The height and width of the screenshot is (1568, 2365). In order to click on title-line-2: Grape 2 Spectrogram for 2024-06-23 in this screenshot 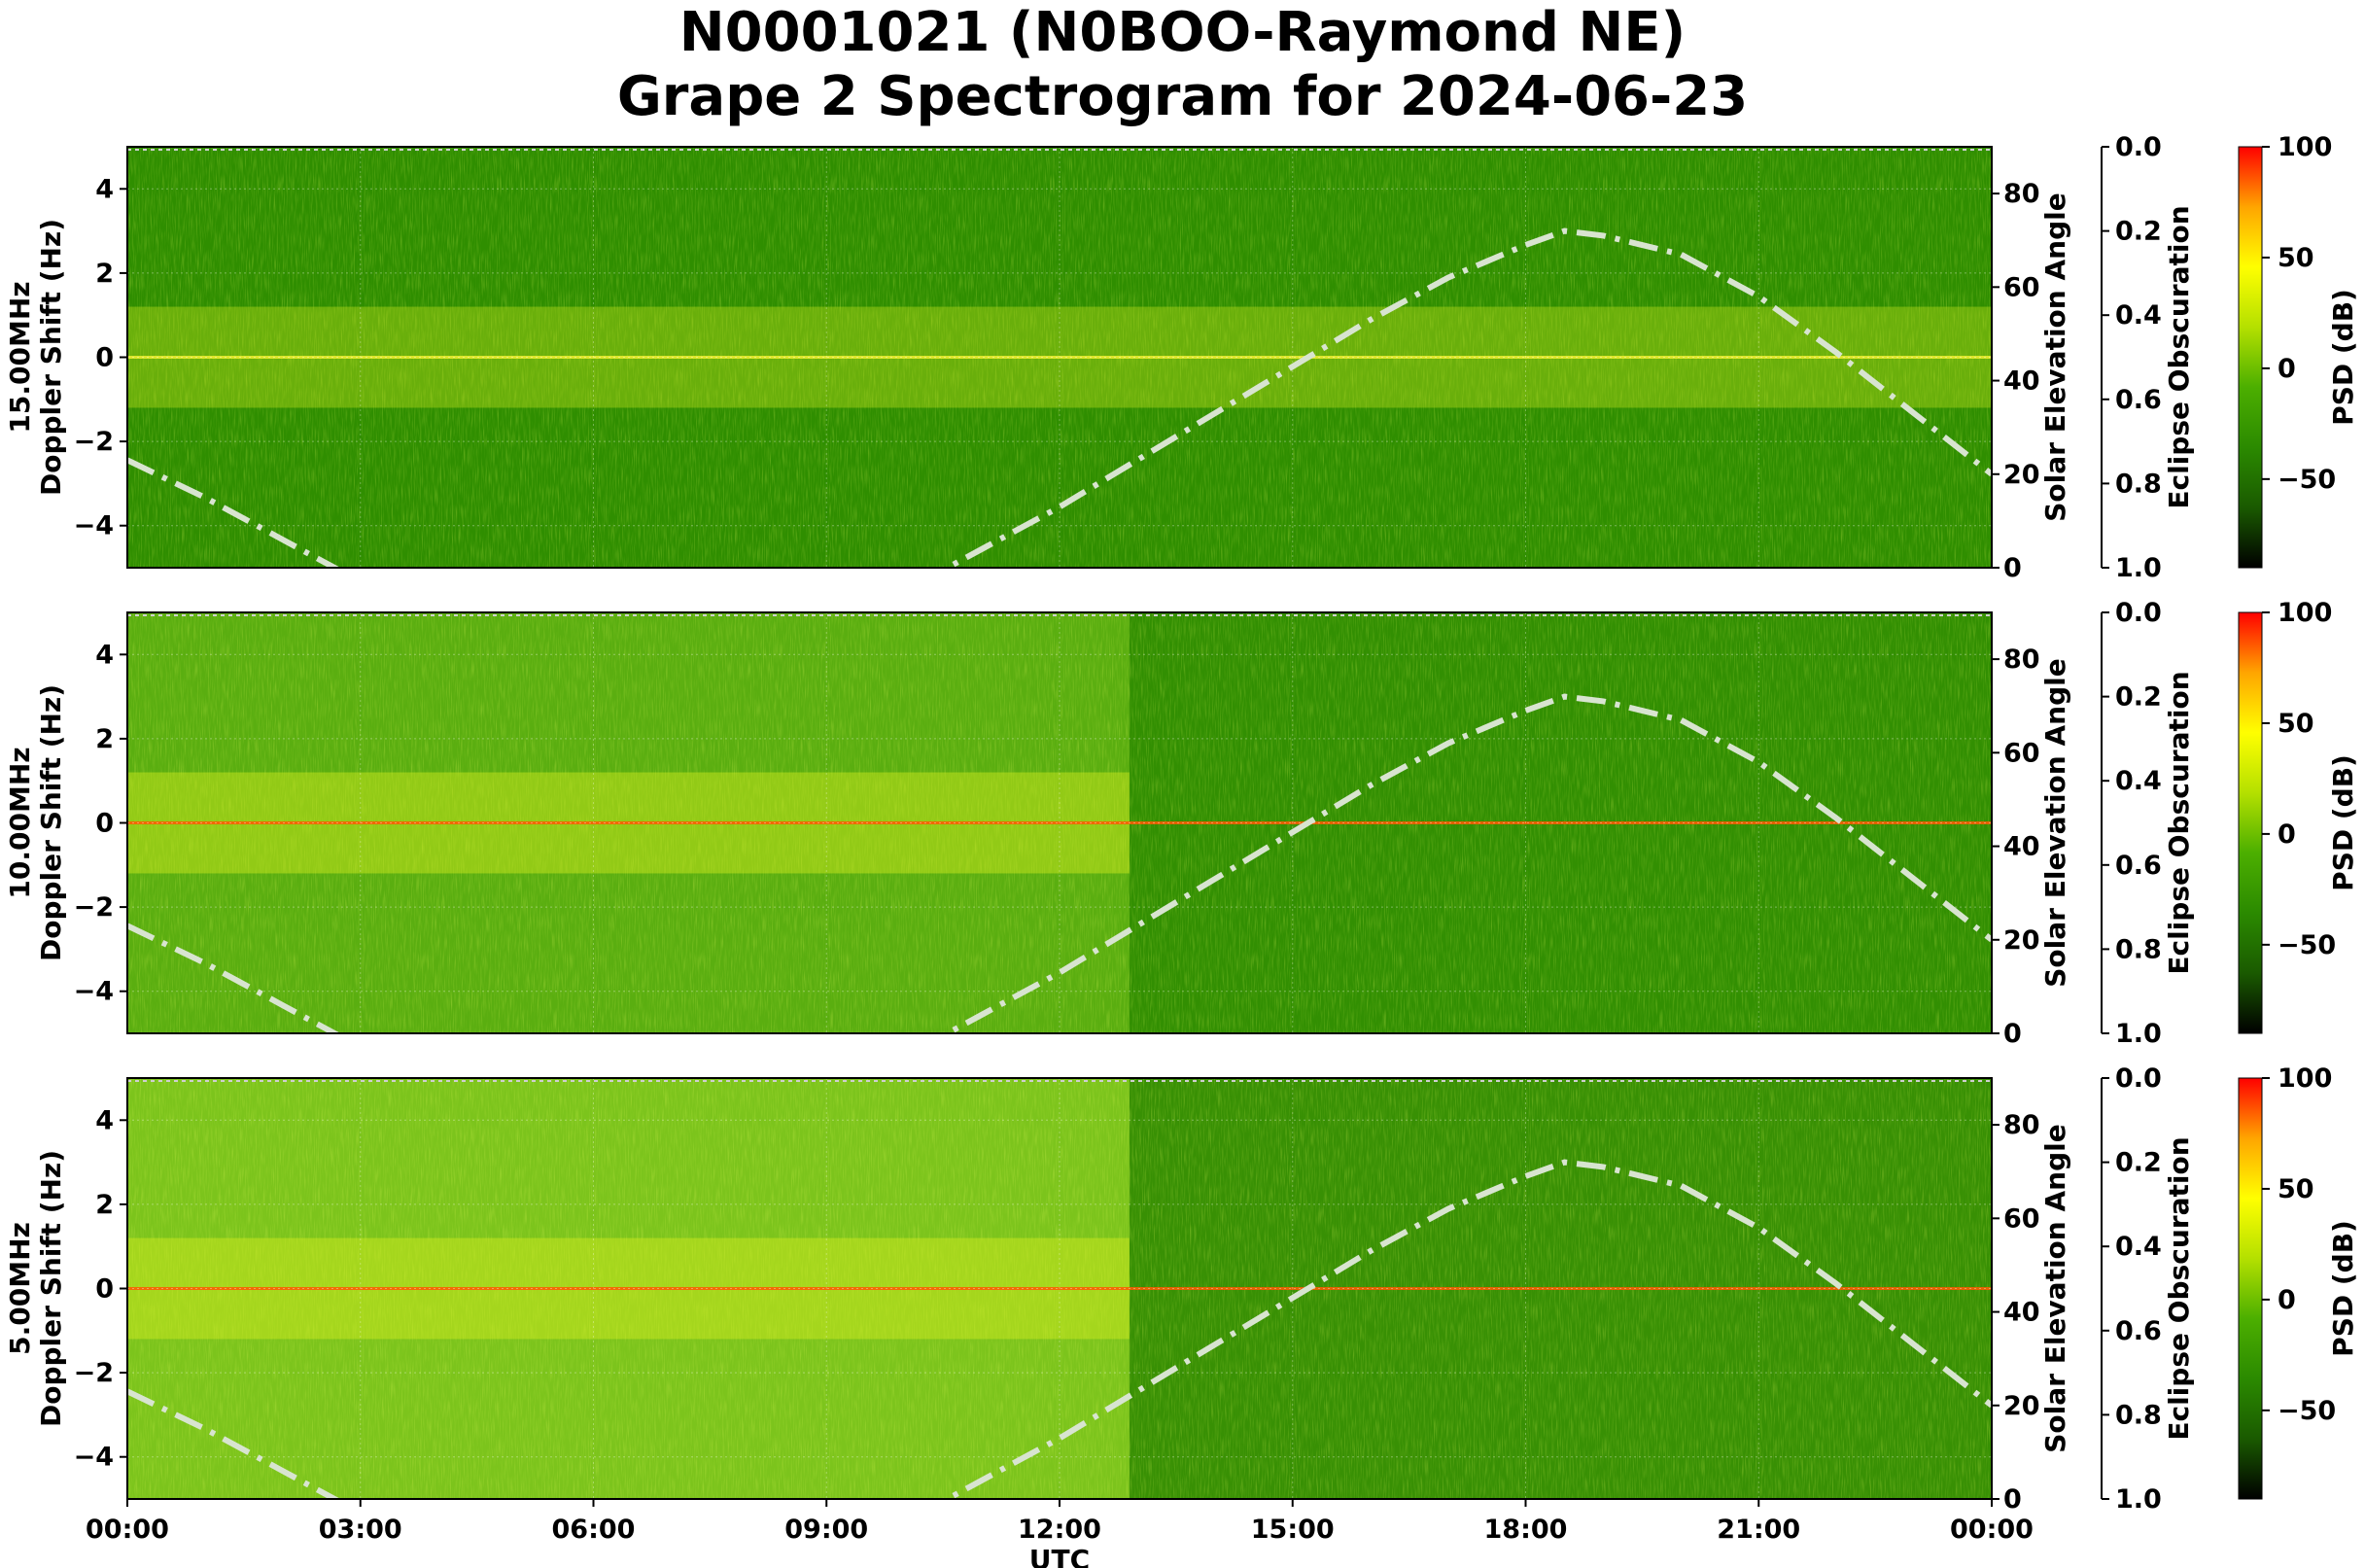, I will do `click(1182, 96)`.